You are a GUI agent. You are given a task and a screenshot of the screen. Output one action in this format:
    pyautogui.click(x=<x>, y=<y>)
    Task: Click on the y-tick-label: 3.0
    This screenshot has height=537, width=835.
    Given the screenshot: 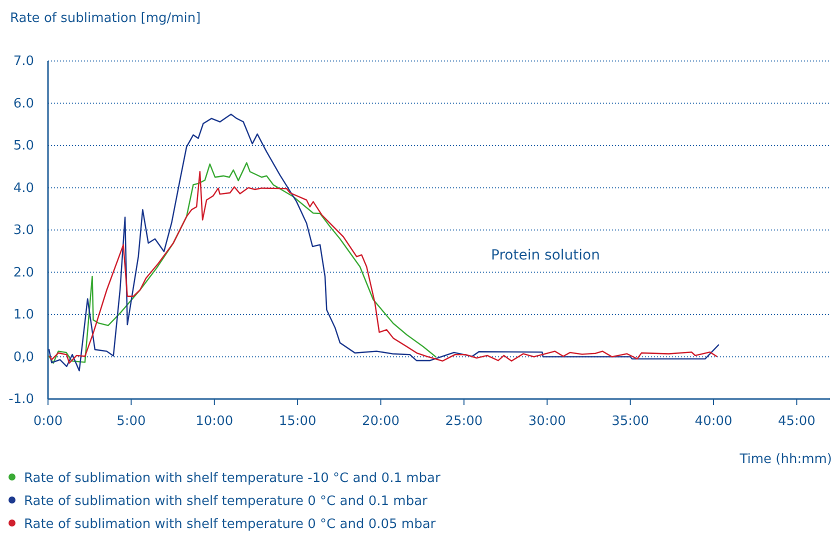 What is the action you would take?
    pyautogui.click(x=23, y=230)
    